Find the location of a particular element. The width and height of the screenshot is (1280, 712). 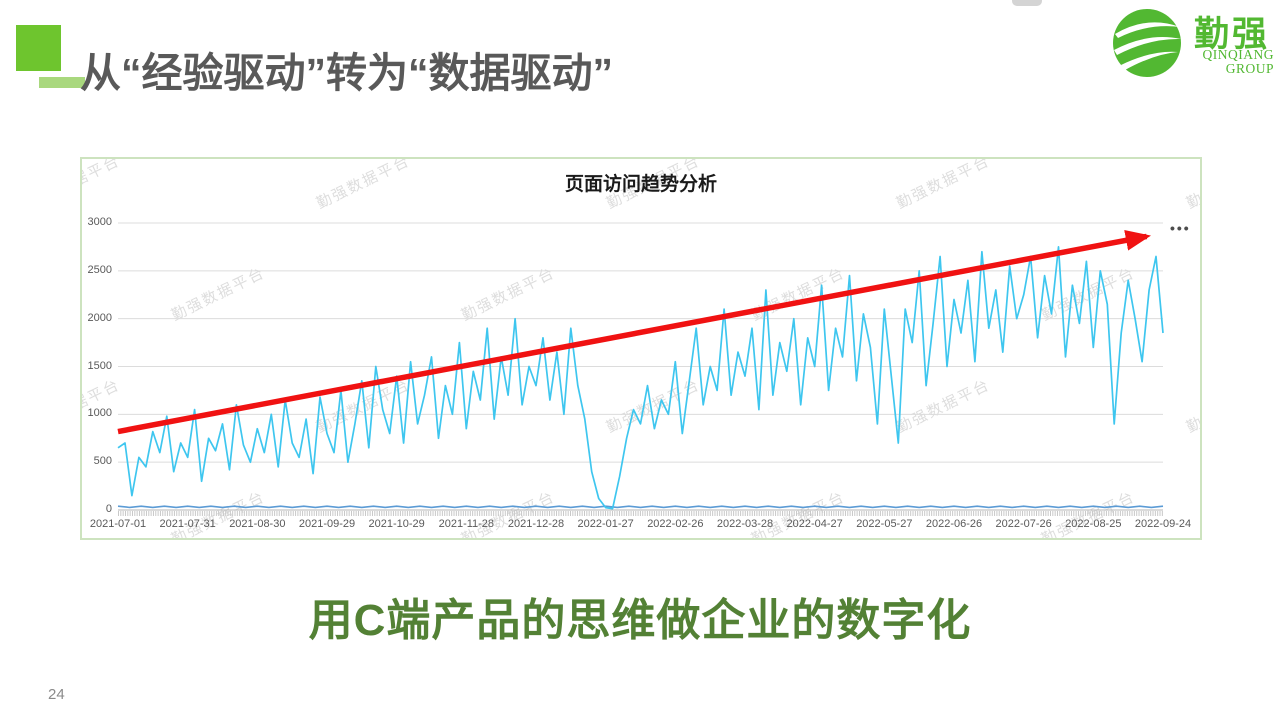

x-axis-tick-label: 2022-03-28 is located at coordinates (745, 524).